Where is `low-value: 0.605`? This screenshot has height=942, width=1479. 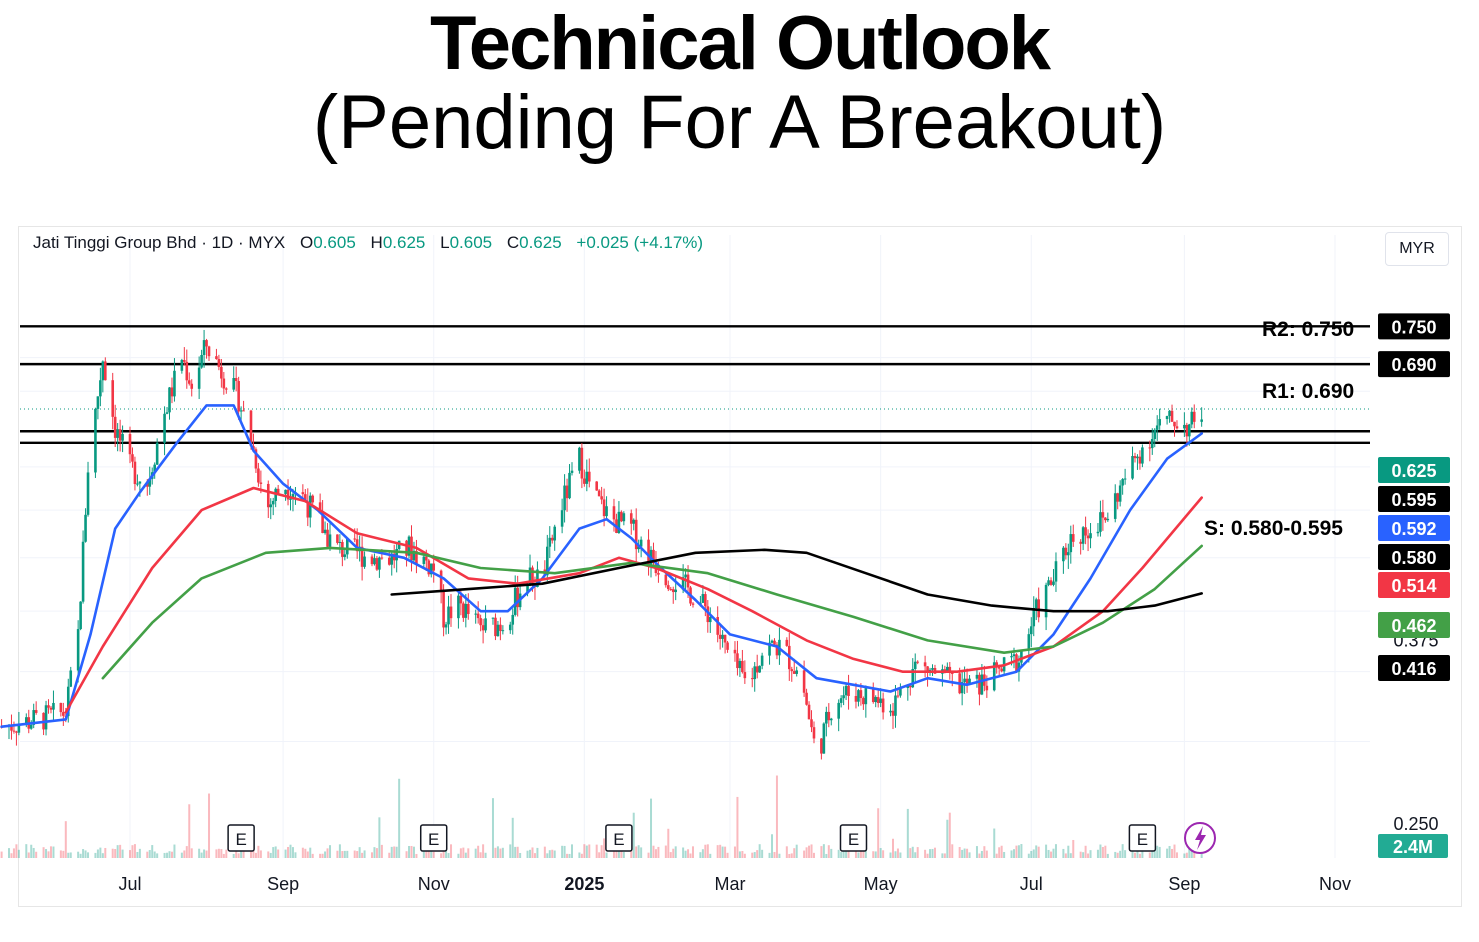 low-value: 0.605 is located at coordinates (471, 242).